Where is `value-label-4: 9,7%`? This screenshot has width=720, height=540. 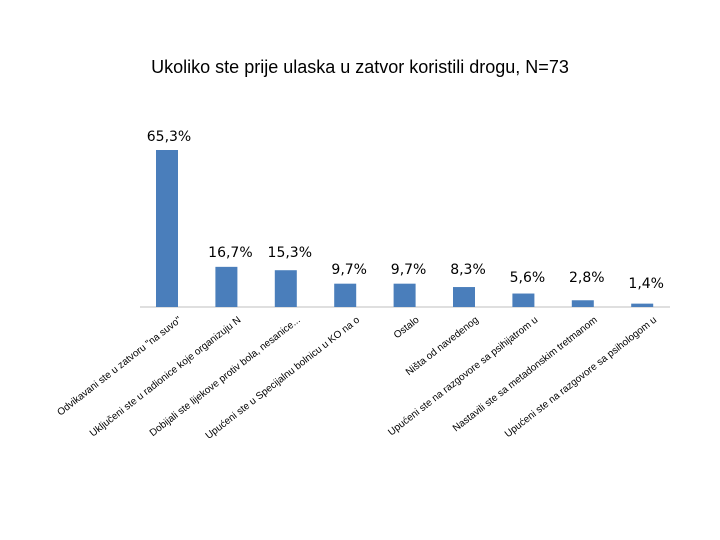 value-label-4: 9,7% is located at coordinates (349, 270).